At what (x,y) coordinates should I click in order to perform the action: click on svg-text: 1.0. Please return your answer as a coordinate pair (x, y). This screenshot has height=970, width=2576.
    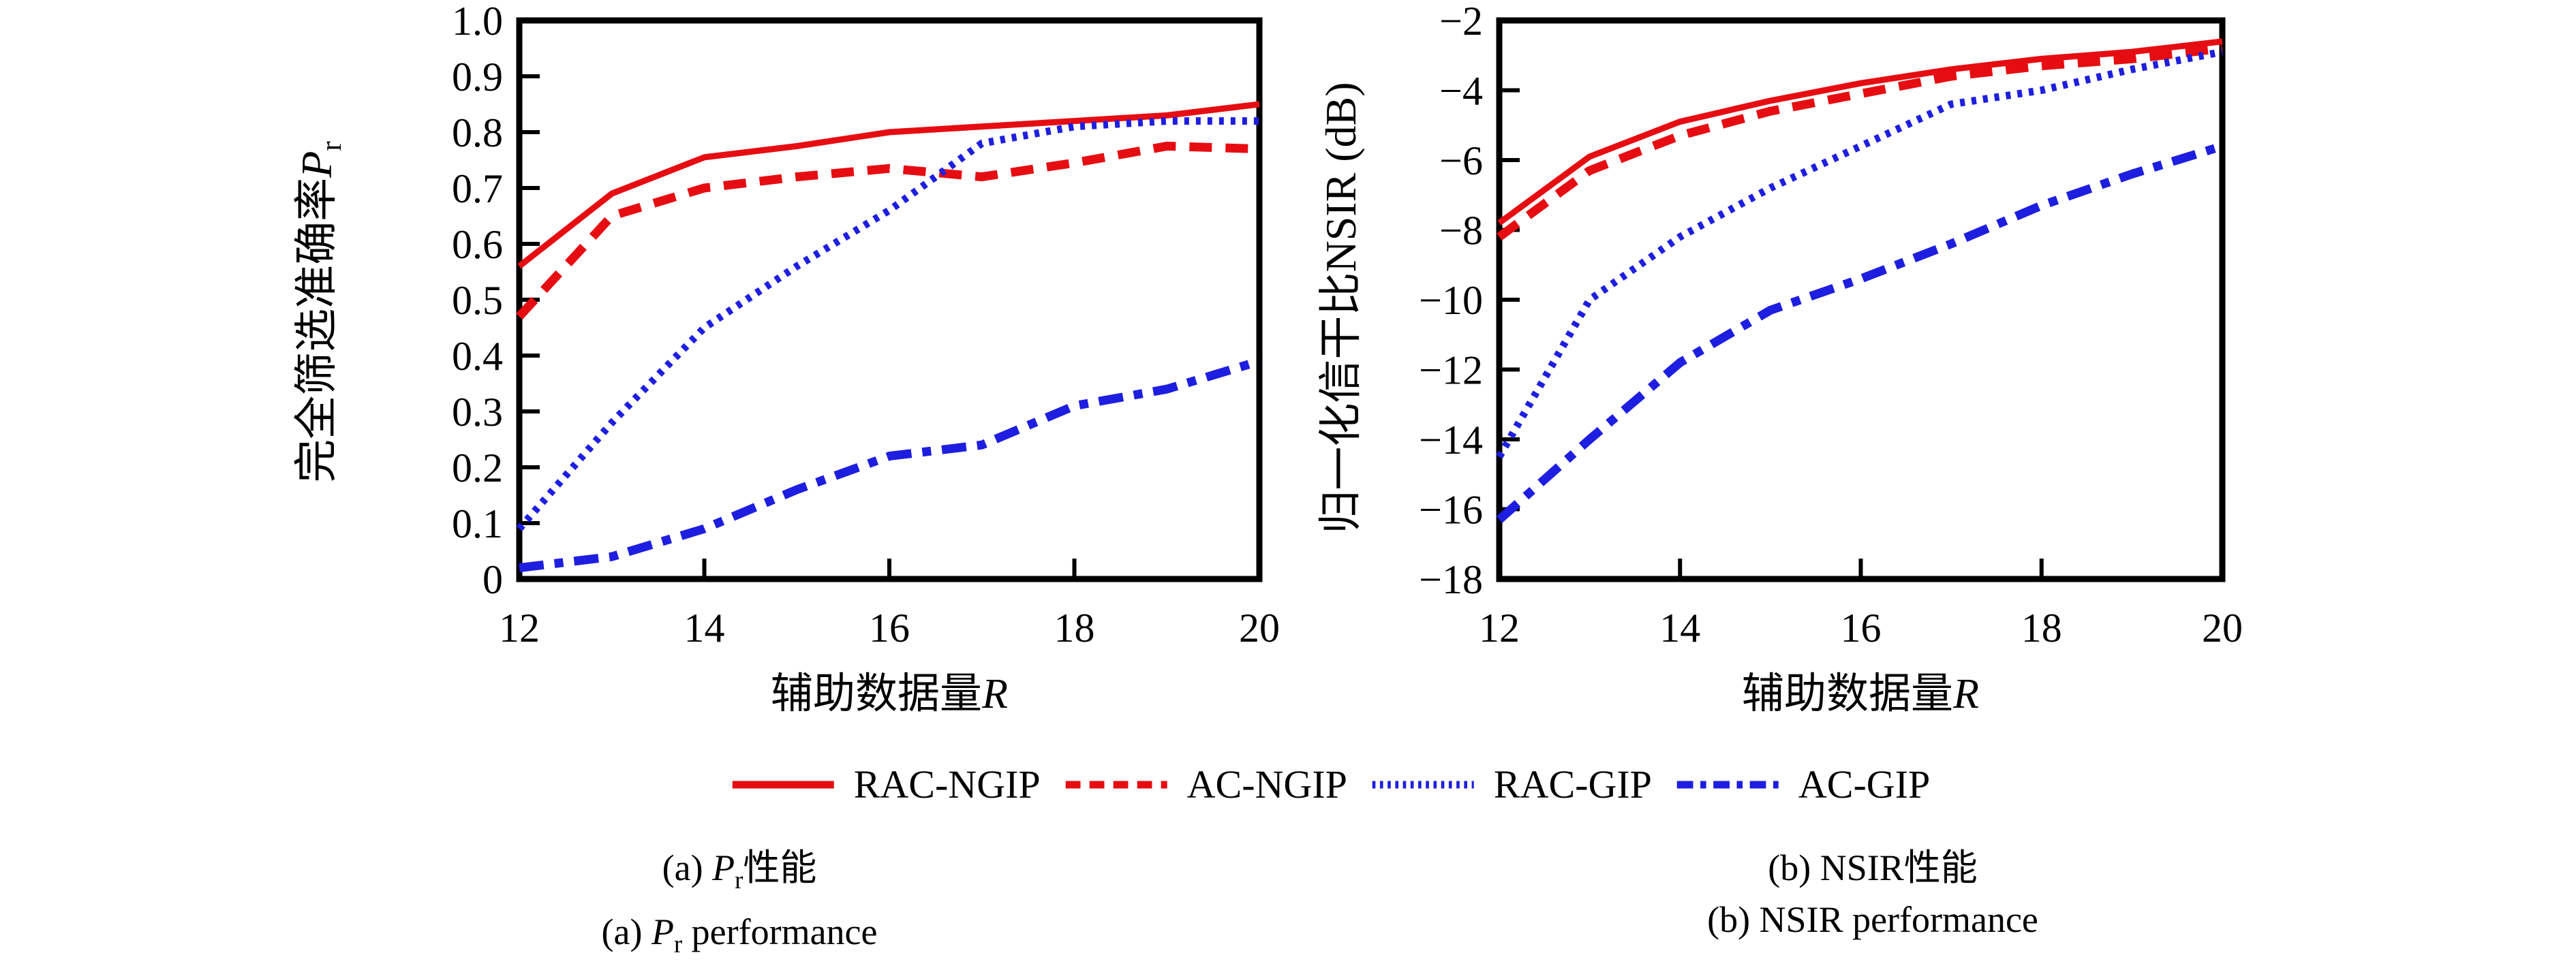
    Looking at the image, I should click on (477, 22).